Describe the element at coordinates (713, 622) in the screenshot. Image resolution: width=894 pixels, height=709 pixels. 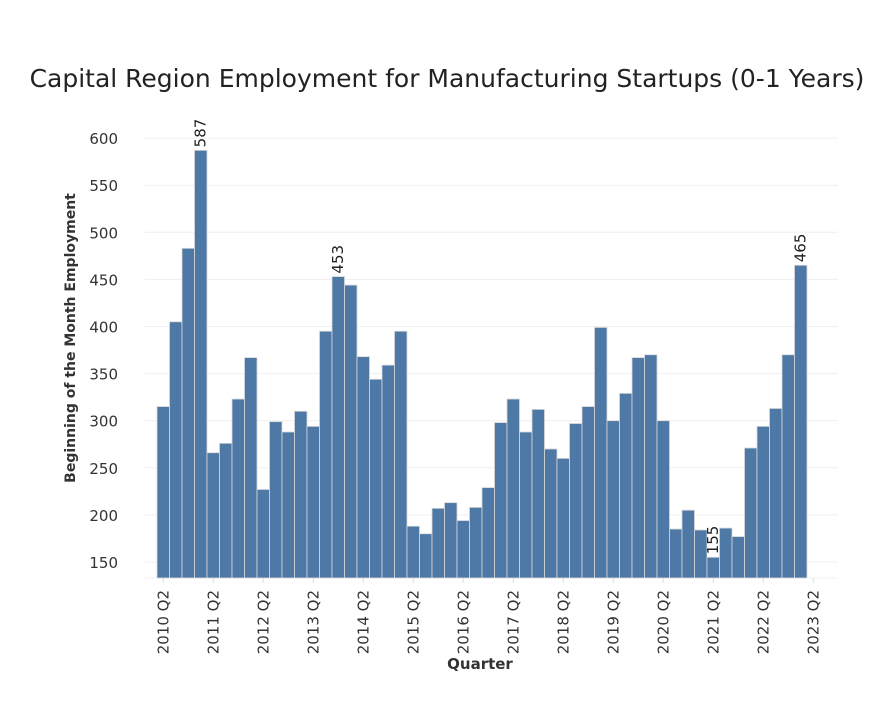
I see `x-tick-label: 2021 Q2` at that location.